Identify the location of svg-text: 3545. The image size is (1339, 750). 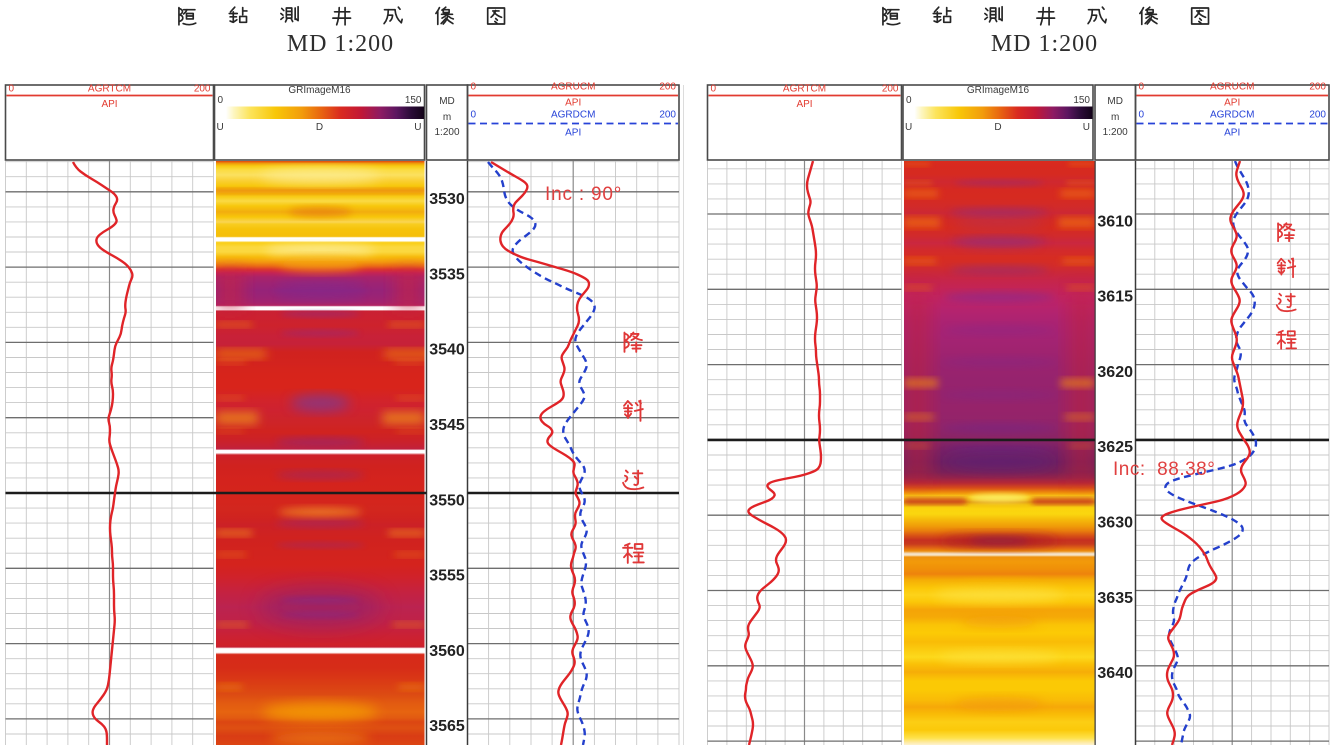
(447, 425).